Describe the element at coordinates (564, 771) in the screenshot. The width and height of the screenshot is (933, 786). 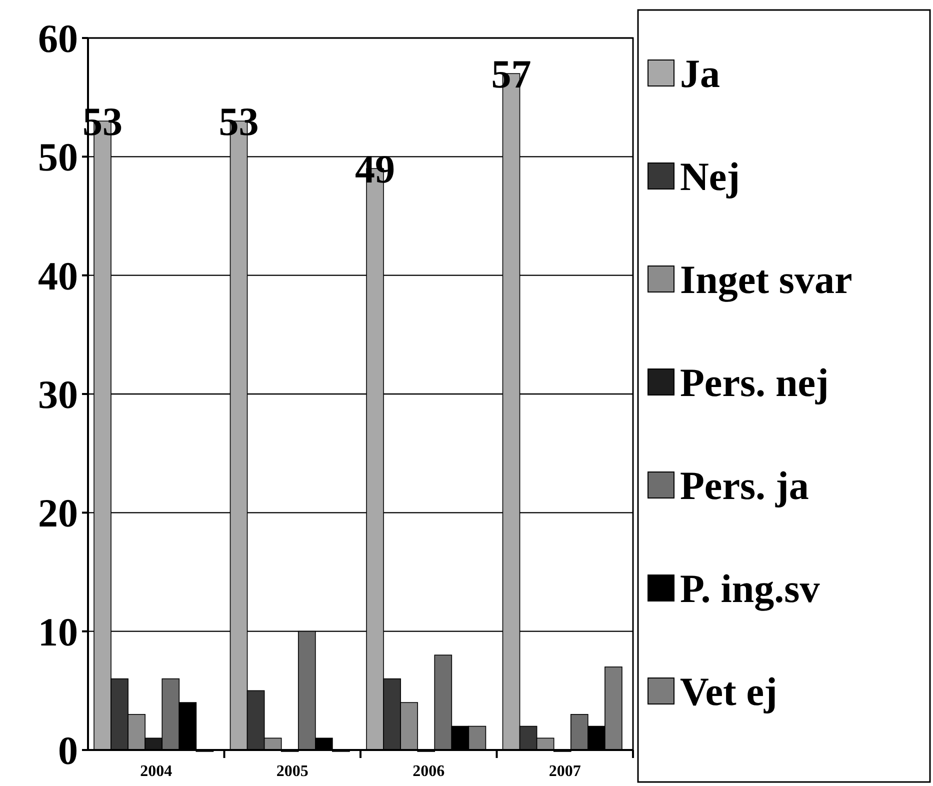
I see `x-tick-label: 2007` at that location.